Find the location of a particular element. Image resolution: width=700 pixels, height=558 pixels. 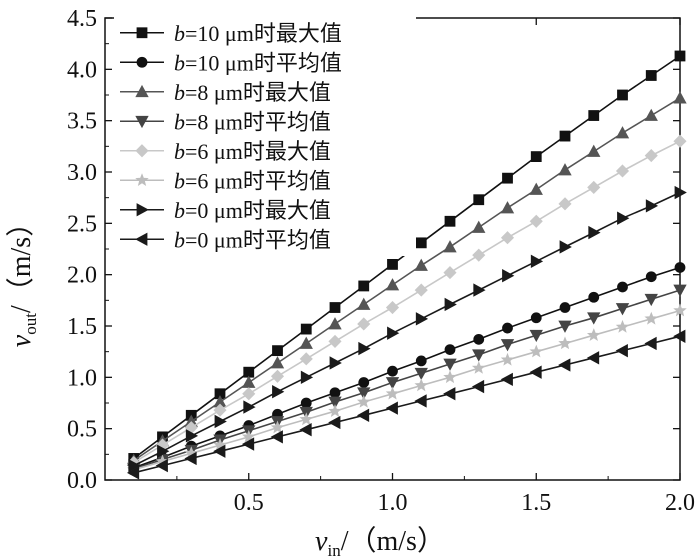

x-axis-unit: /（m/s） is located at coordinates (393, 541).